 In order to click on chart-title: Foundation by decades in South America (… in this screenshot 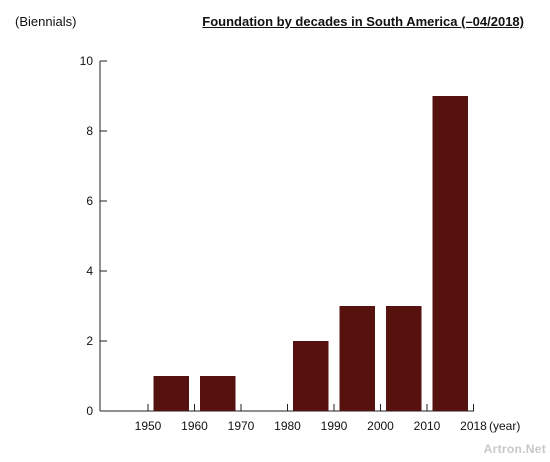, I will do `click(363, 21)`.